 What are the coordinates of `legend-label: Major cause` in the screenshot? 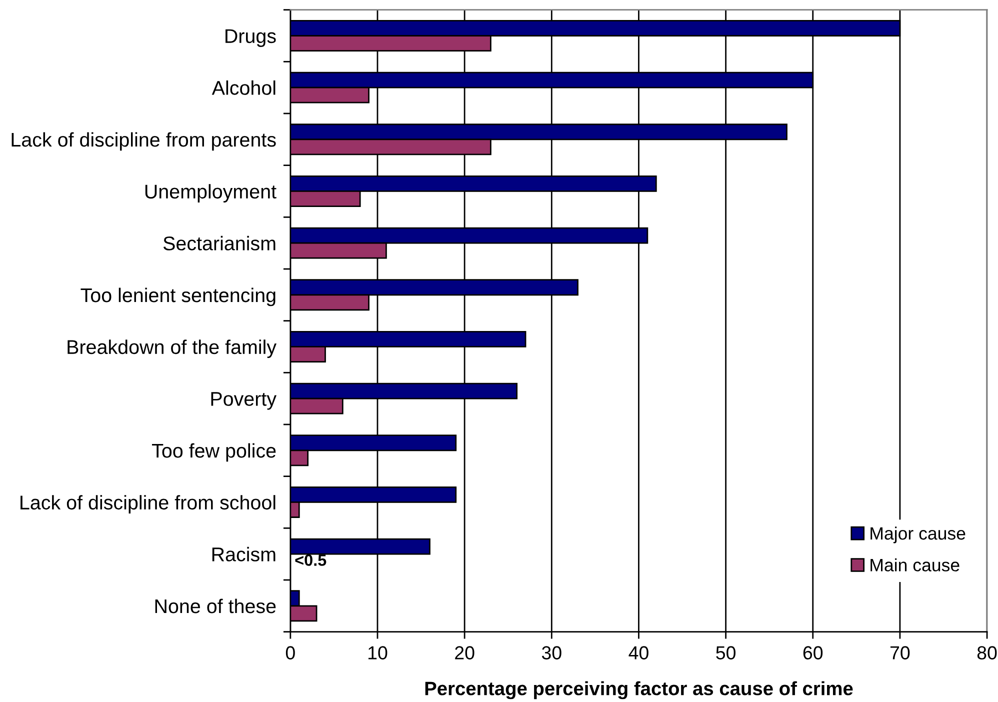 It's located at (918, 535).